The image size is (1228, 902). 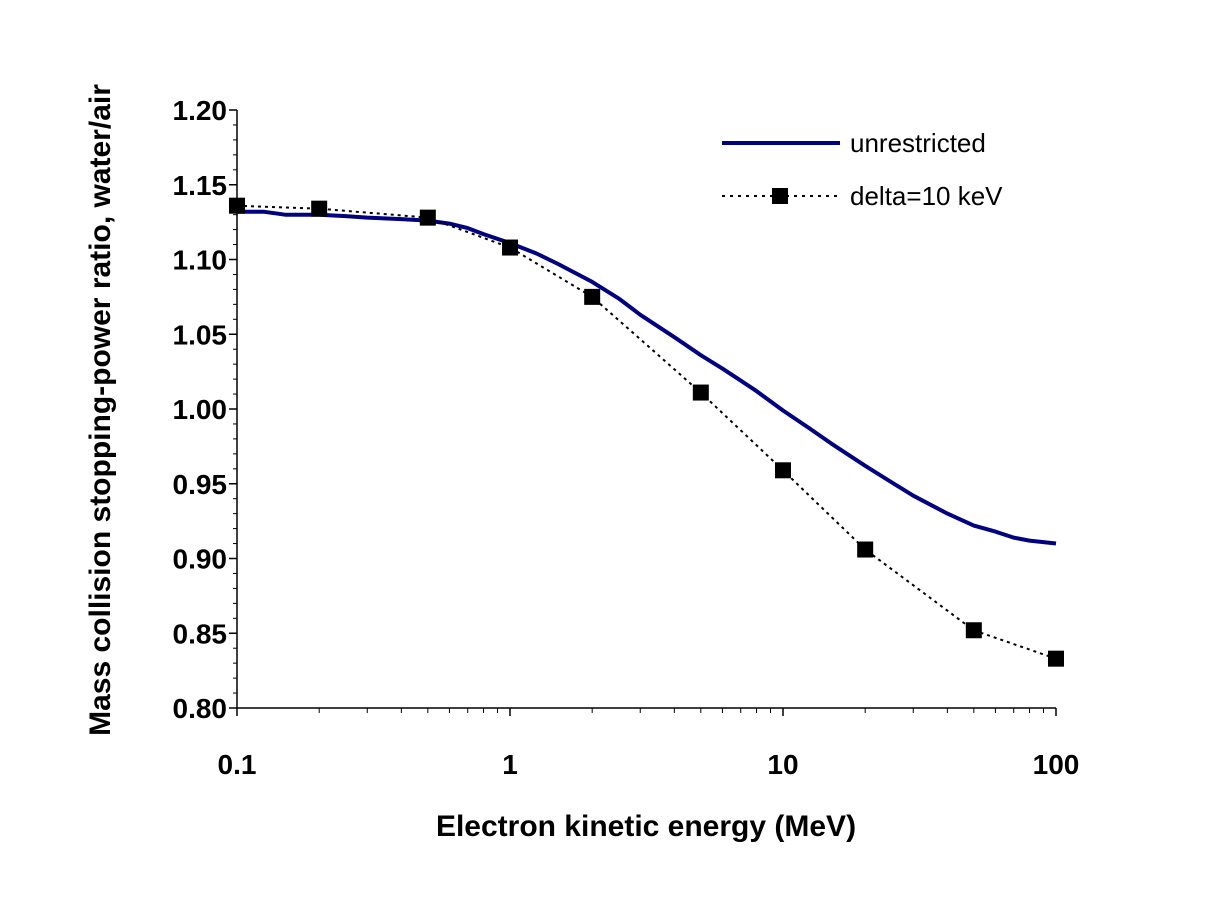 What do you see at coordinates (200, 260) in the screenshot?
I see `y-tick-label: 1.10` at bounding box center [200, 260].